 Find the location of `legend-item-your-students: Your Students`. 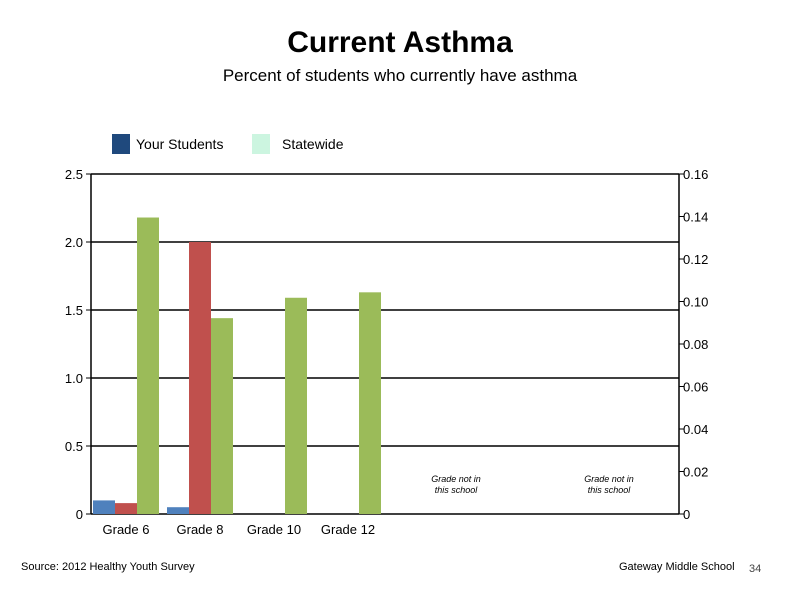

legend-item-your-students: Your Students is located at coordinates (167, 144).